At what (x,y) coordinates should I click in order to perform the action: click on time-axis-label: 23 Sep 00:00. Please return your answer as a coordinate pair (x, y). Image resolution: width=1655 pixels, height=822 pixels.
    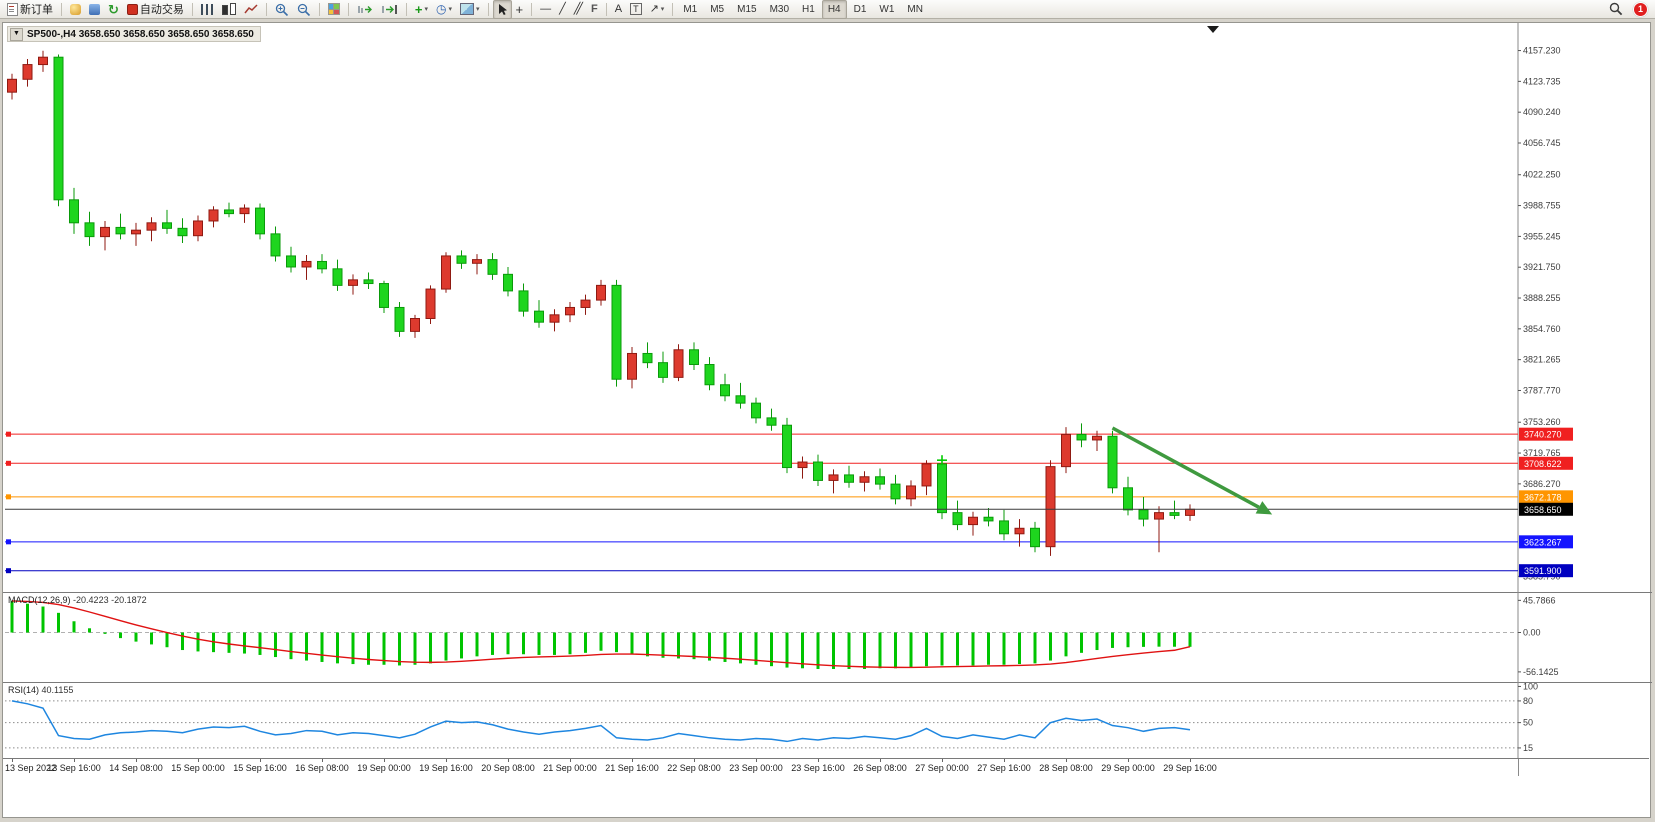
    Looking at the image, I should click on (756, 768).